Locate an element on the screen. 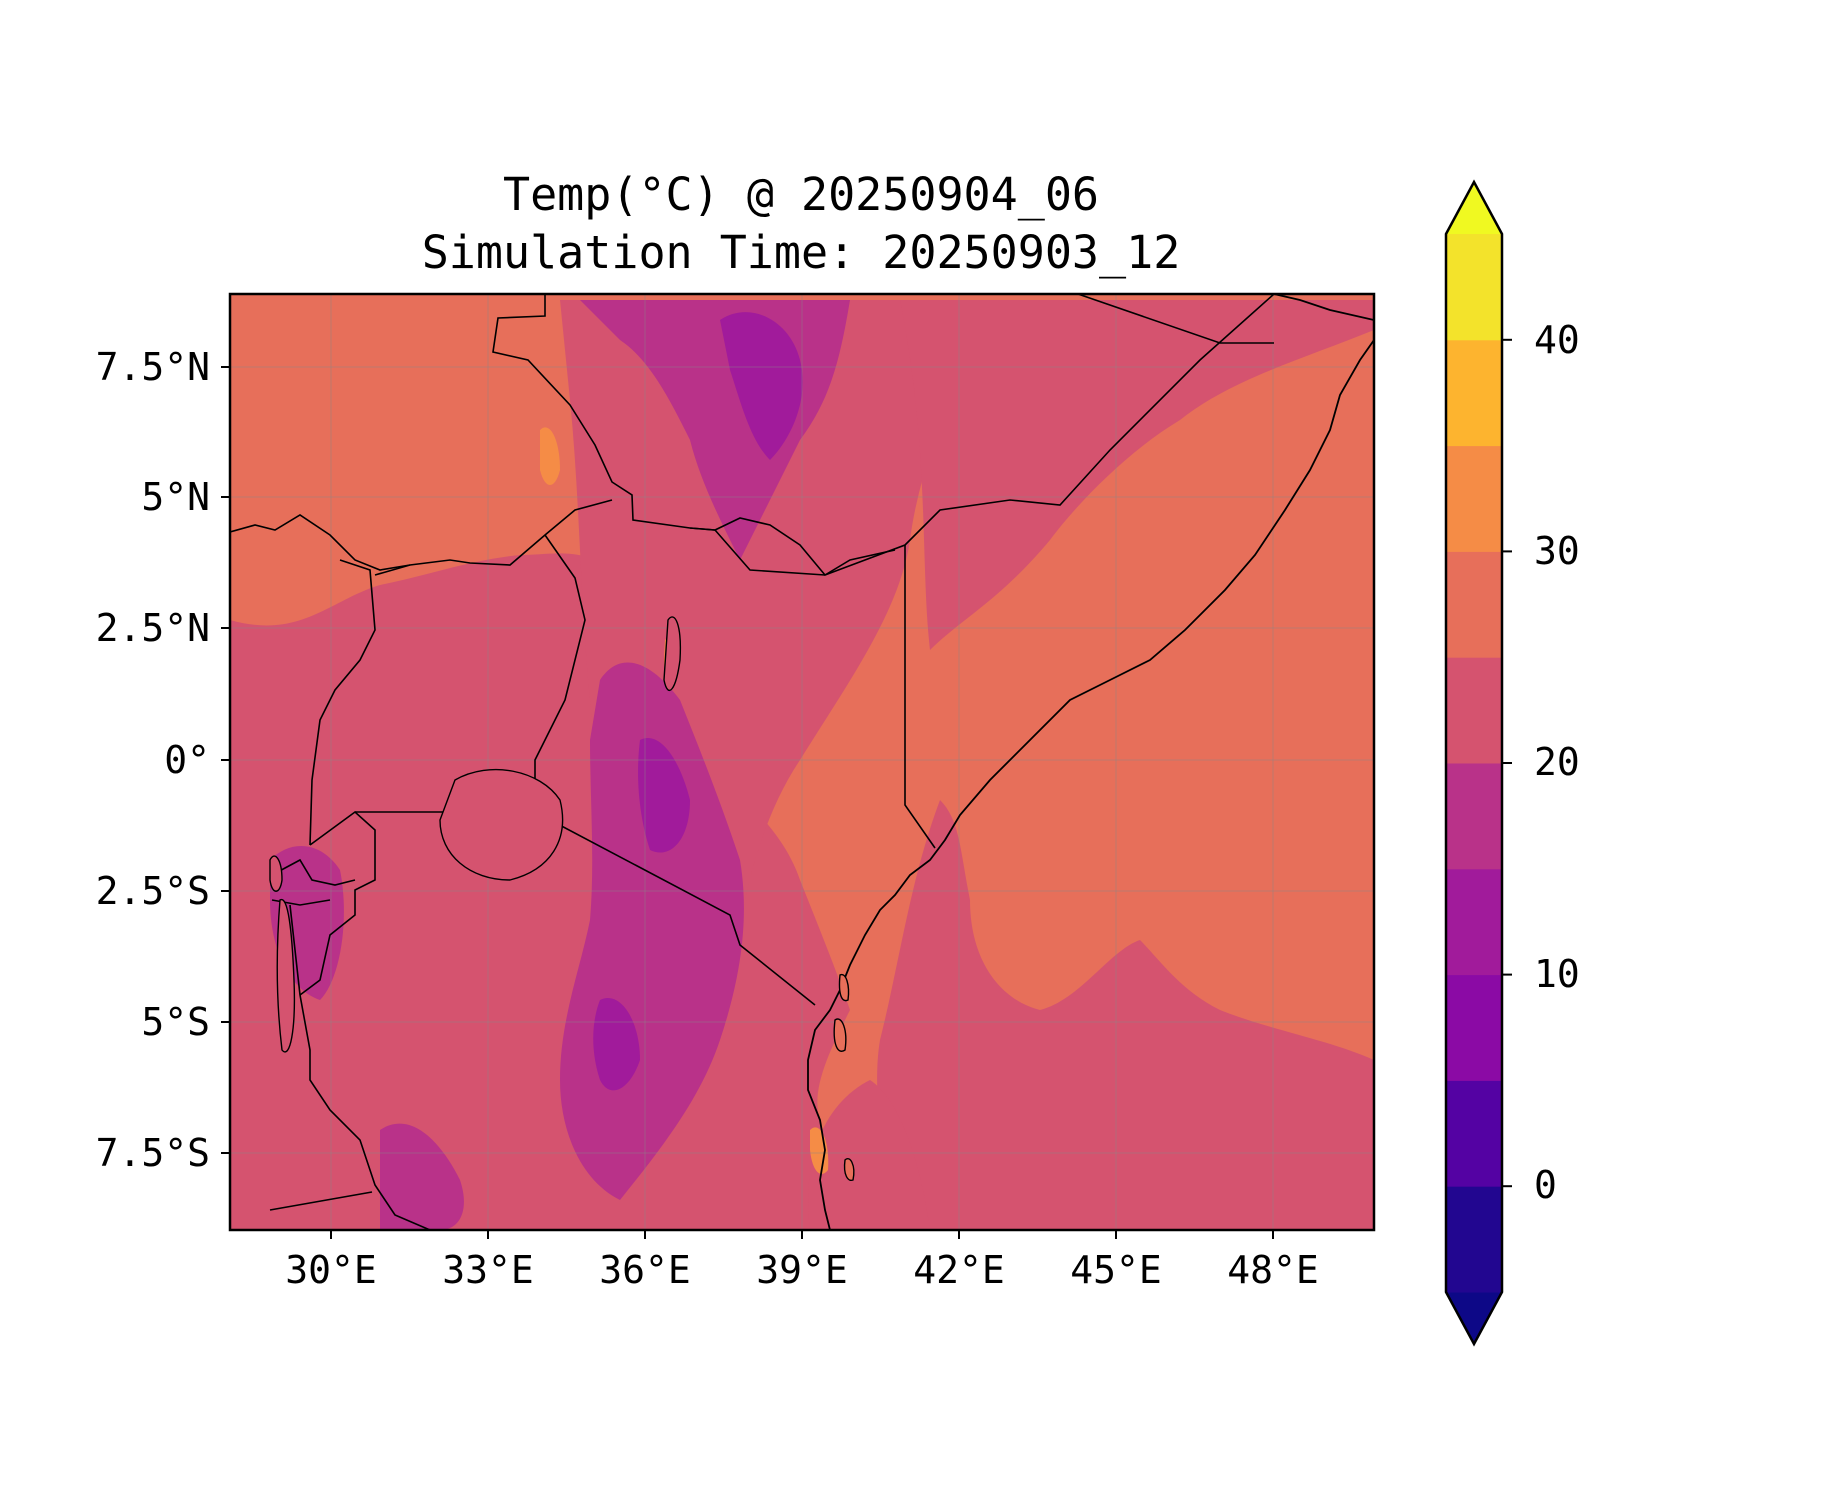  temp-band-20-25-channel is located at coordinates (869, 1155).